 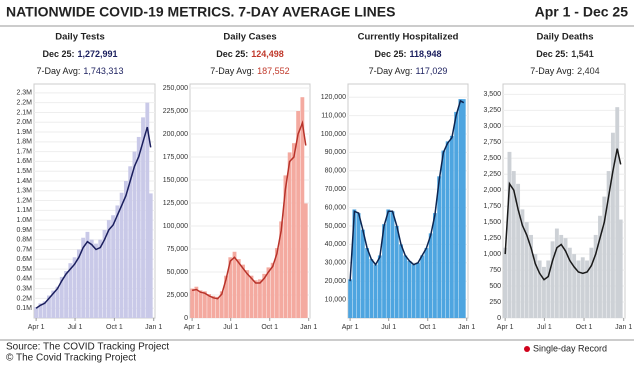 I want to click on avg-value: 117,029, so click(x=431, y=71).